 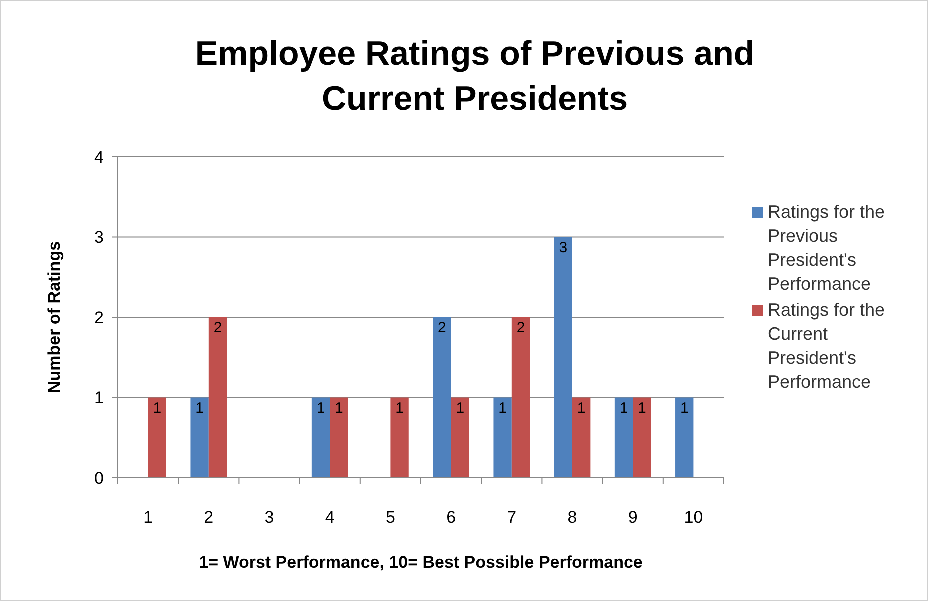 What do you see at coordinates (99, 157) in the screenshot?
I see `y-tick-label: 4` at bounding box center [99, 157].